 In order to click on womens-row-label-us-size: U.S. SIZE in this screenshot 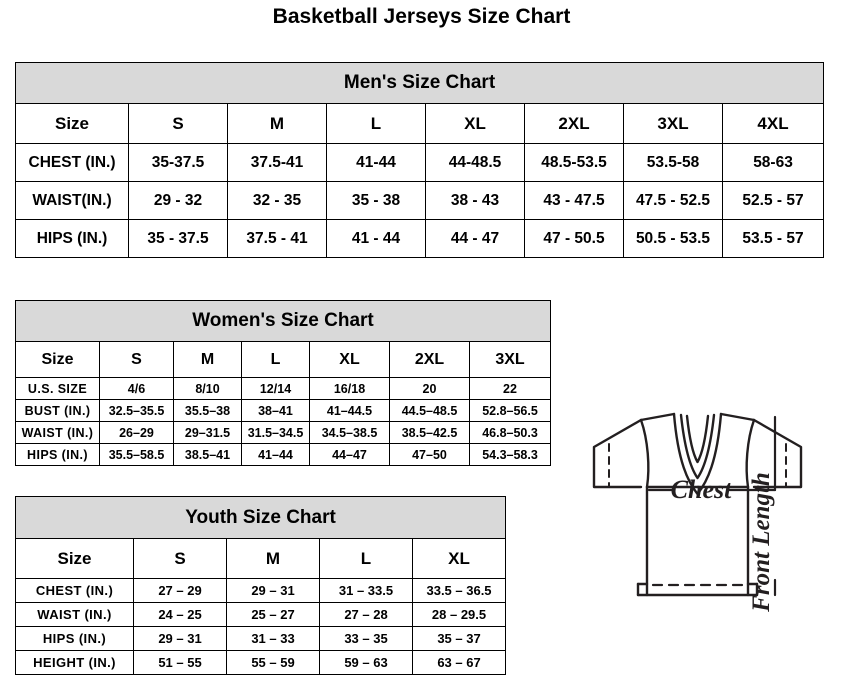, I will do `click(57, 388)`.